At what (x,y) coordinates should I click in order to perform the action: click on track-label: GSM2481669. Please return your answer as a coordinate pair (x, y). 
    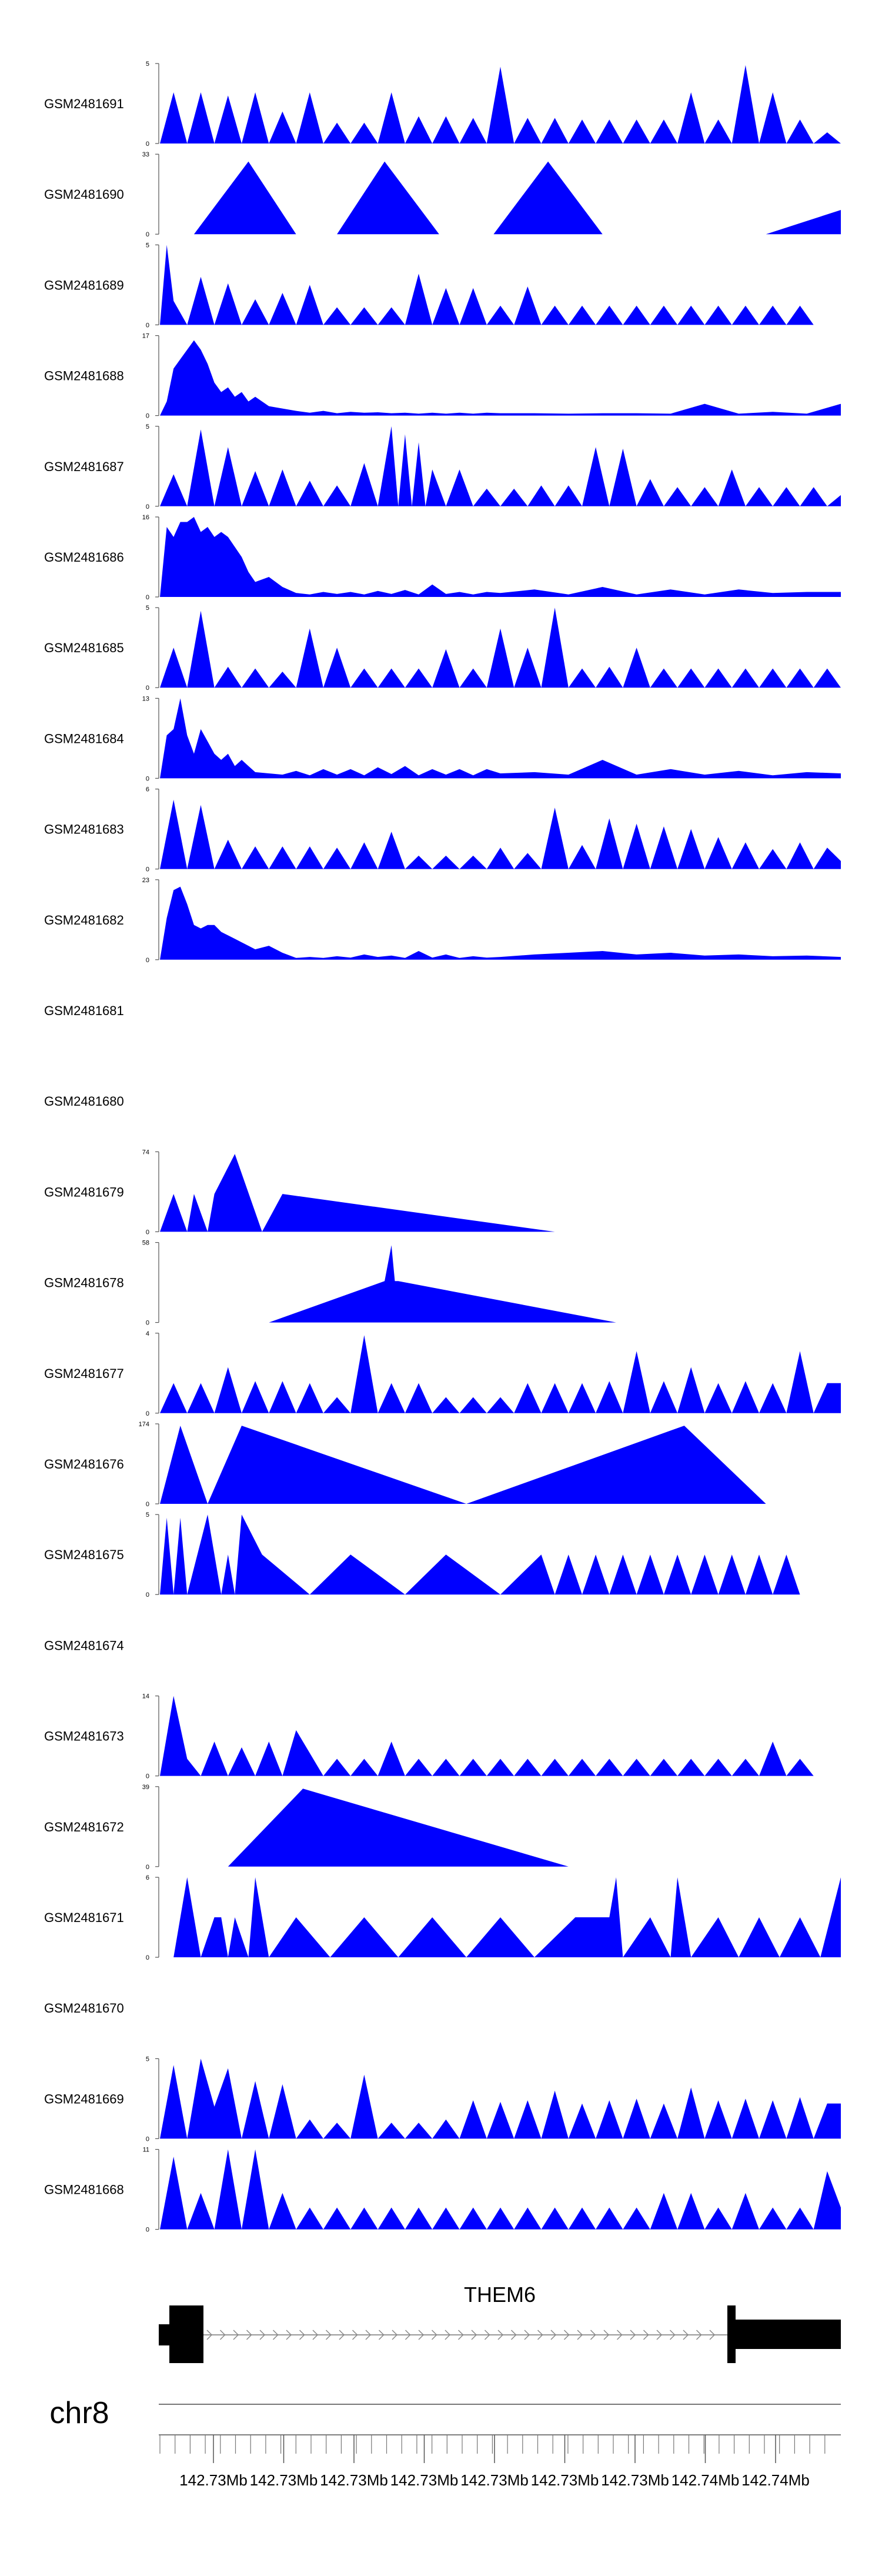
    Looking at the image, I should click on (84, 2098).